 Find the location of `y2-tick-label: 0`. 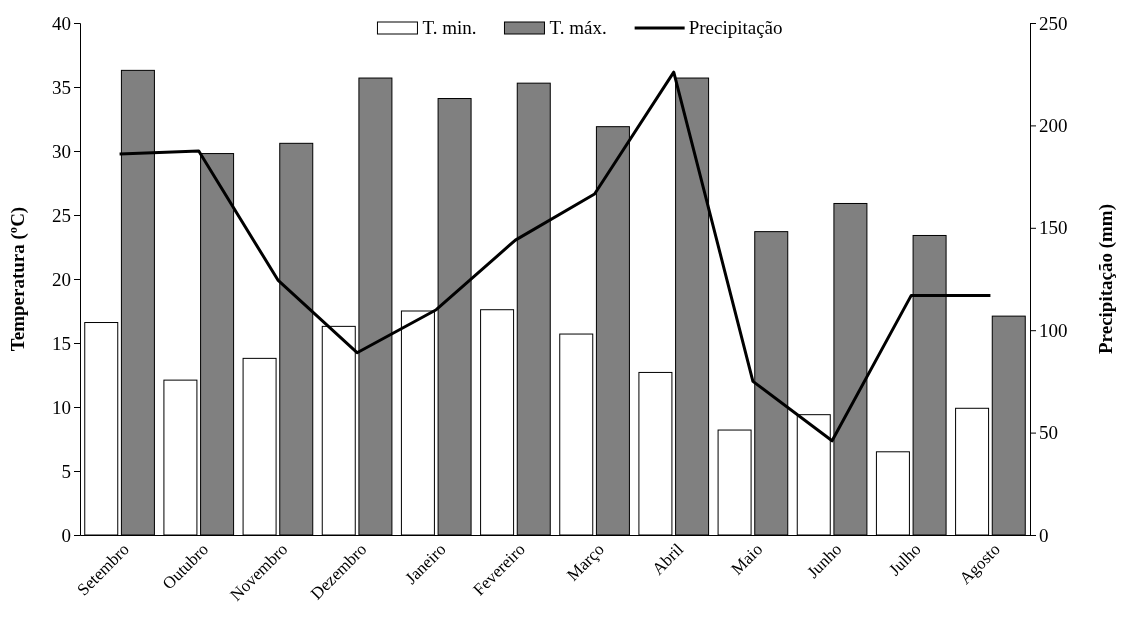

y2-tick-label: 0 is located at coordinates (1044, 535).